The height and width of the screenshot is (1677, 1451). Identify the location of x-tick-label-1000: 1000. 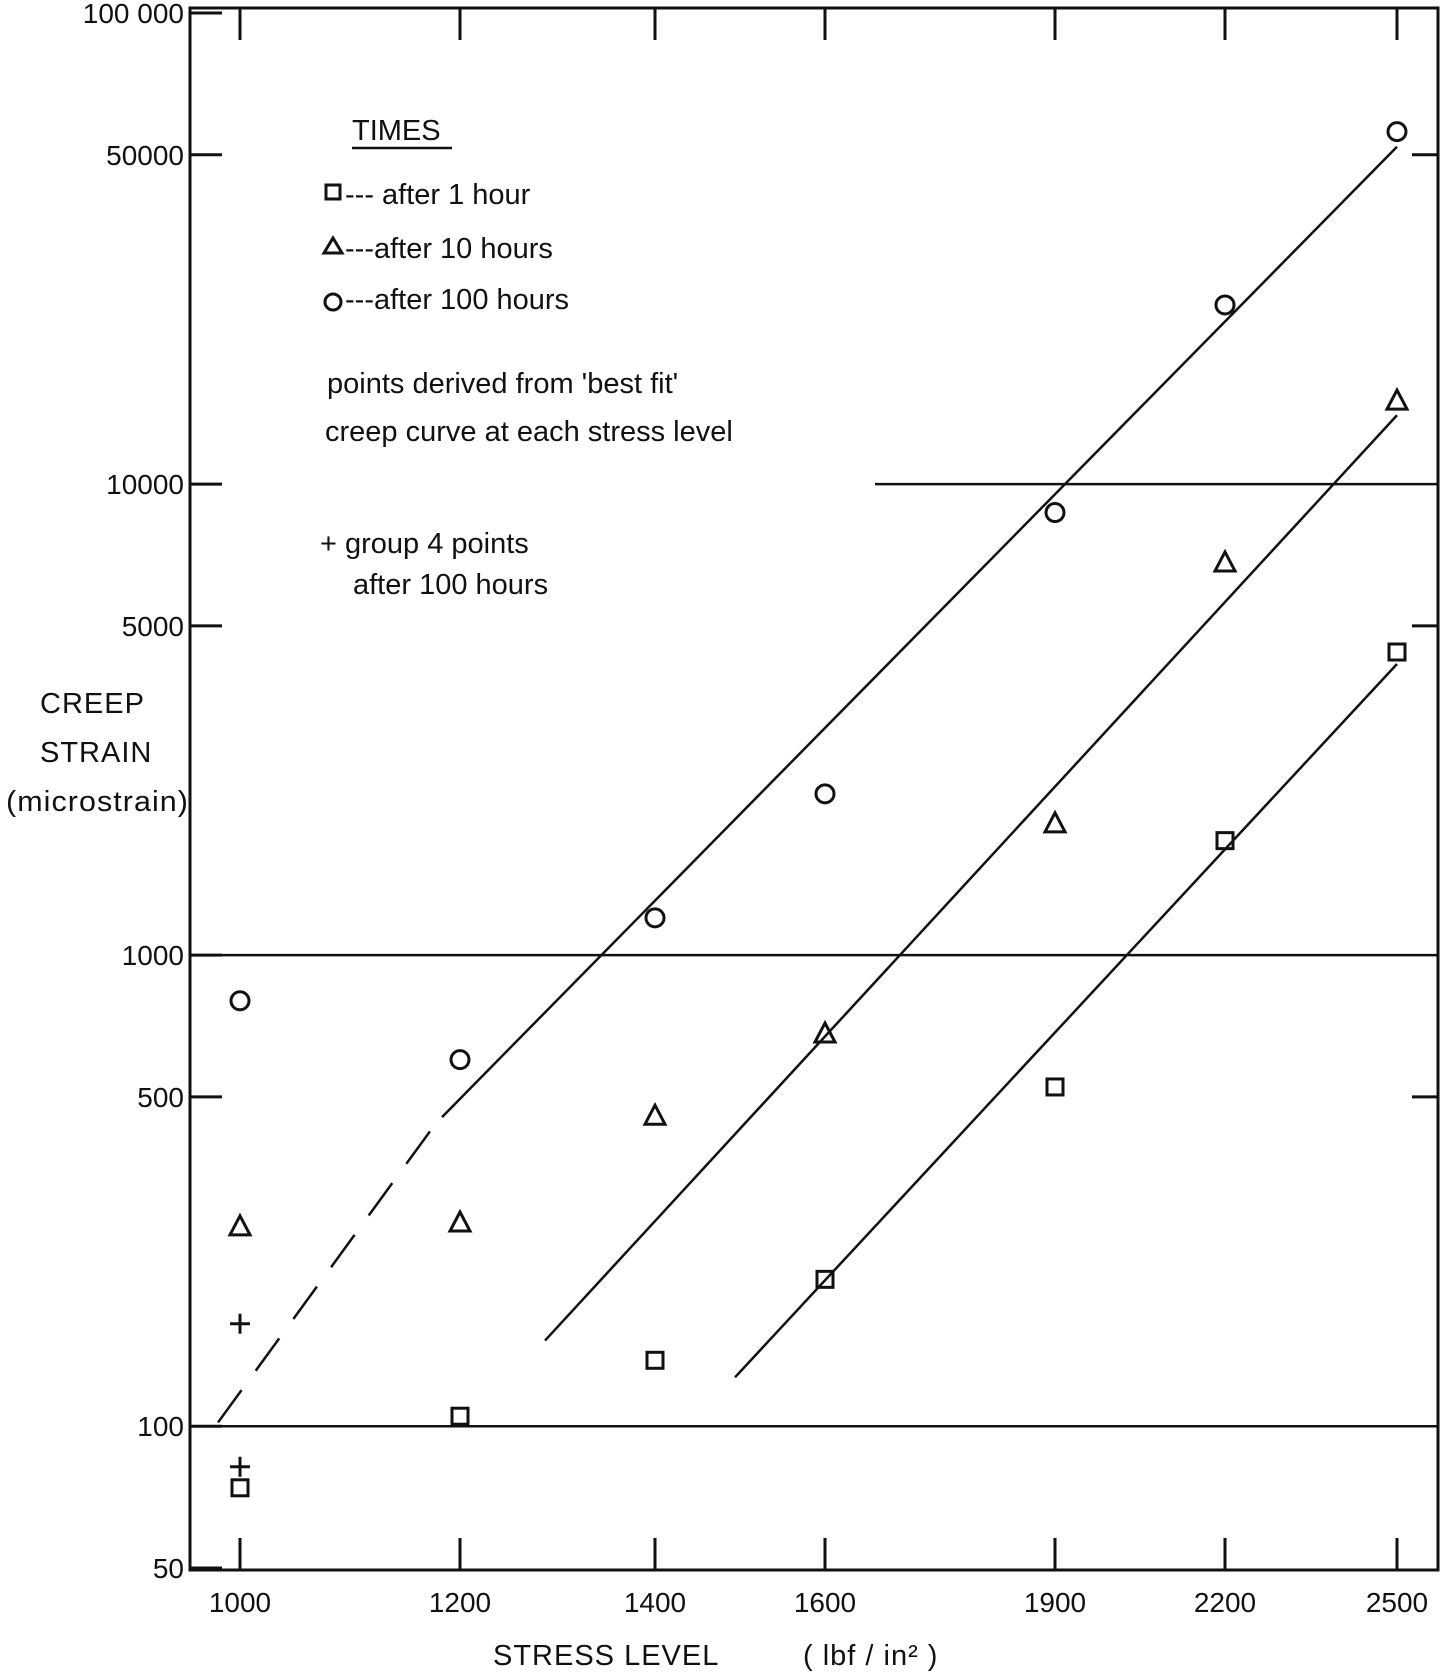
(240, 1602).